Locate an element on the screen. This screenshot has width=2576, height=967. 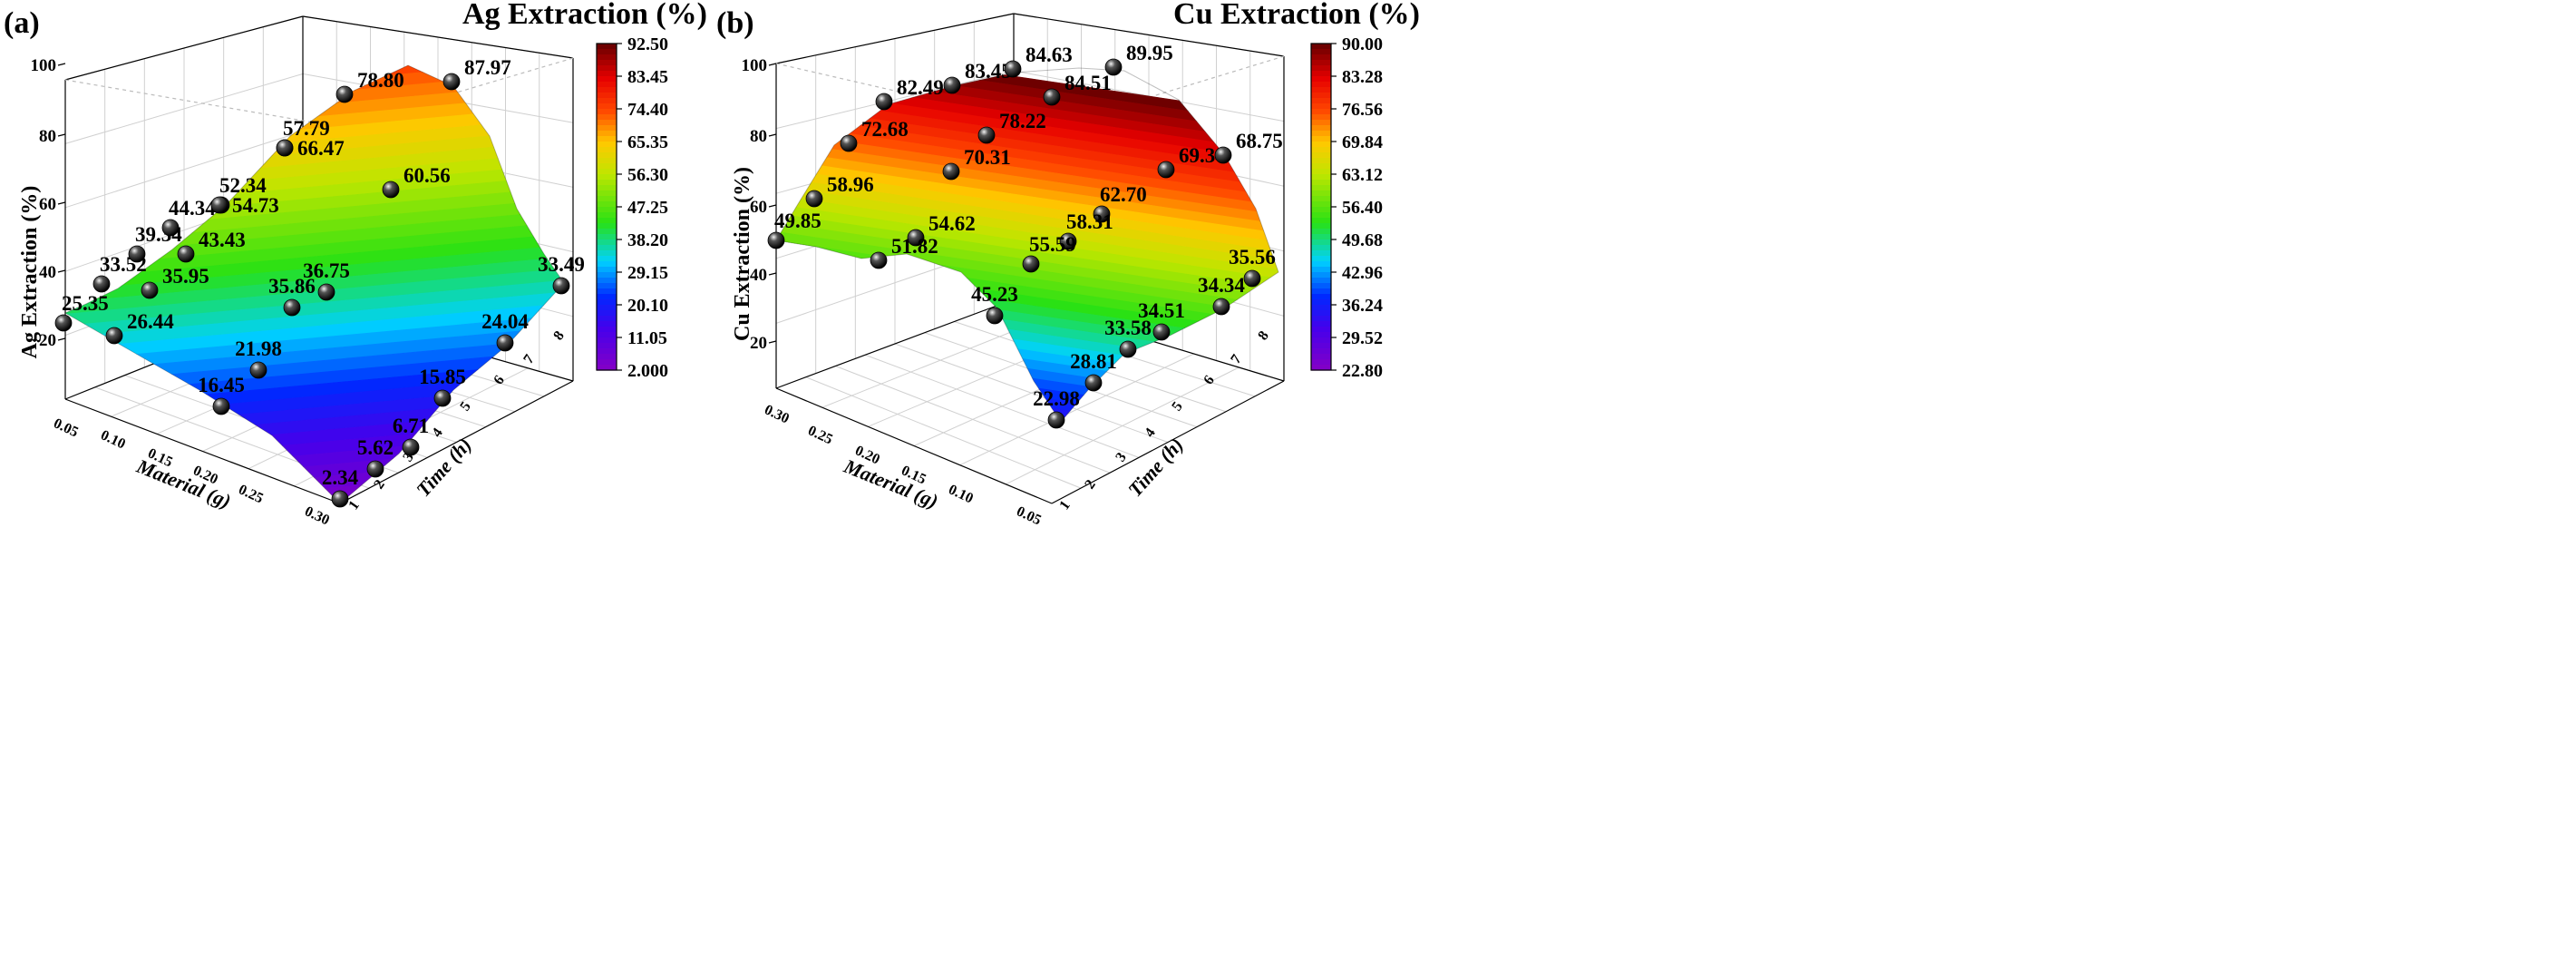
data-label: 78.22 is located at coordinates (1022, 121).